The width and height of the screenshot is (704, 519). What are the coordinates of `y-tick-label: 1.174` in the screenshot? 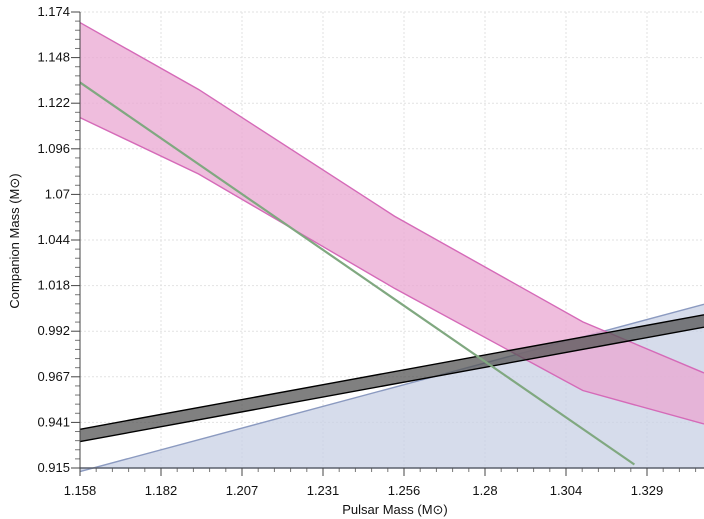 It's located at (53, 11).